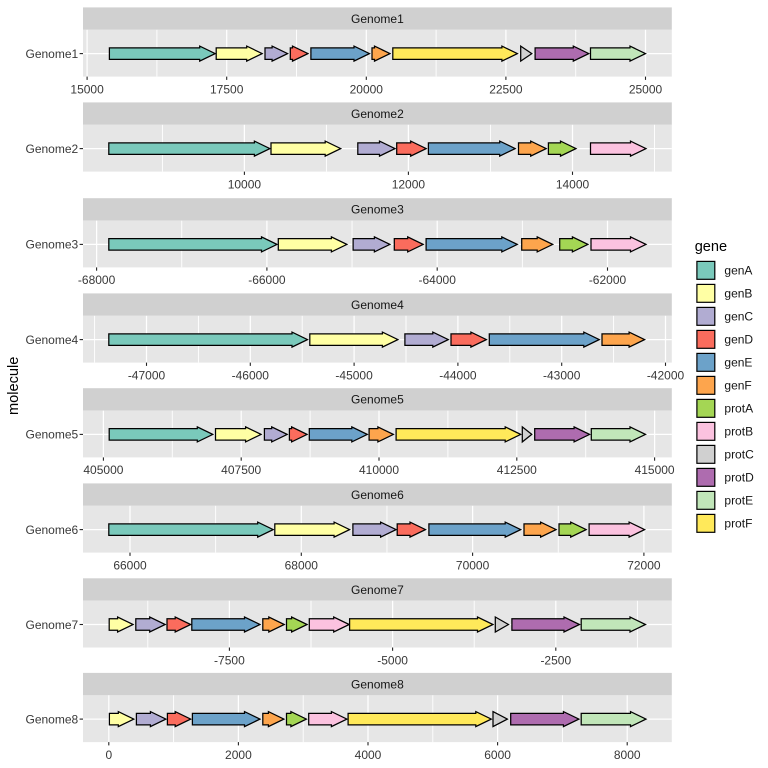 This screenshot has width=768, height=768. Describe the element at coordinates (738, 501) in the screenshot. I see `svg-text: protE` at that location.